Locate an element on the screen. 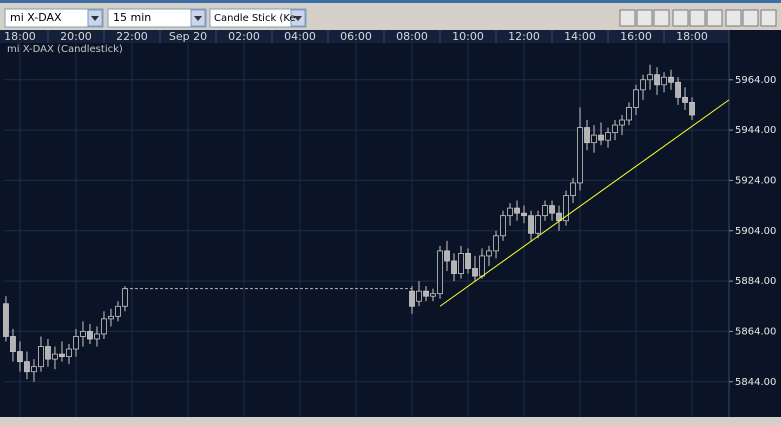  time-axis-band is located at coordinates (364, 36).